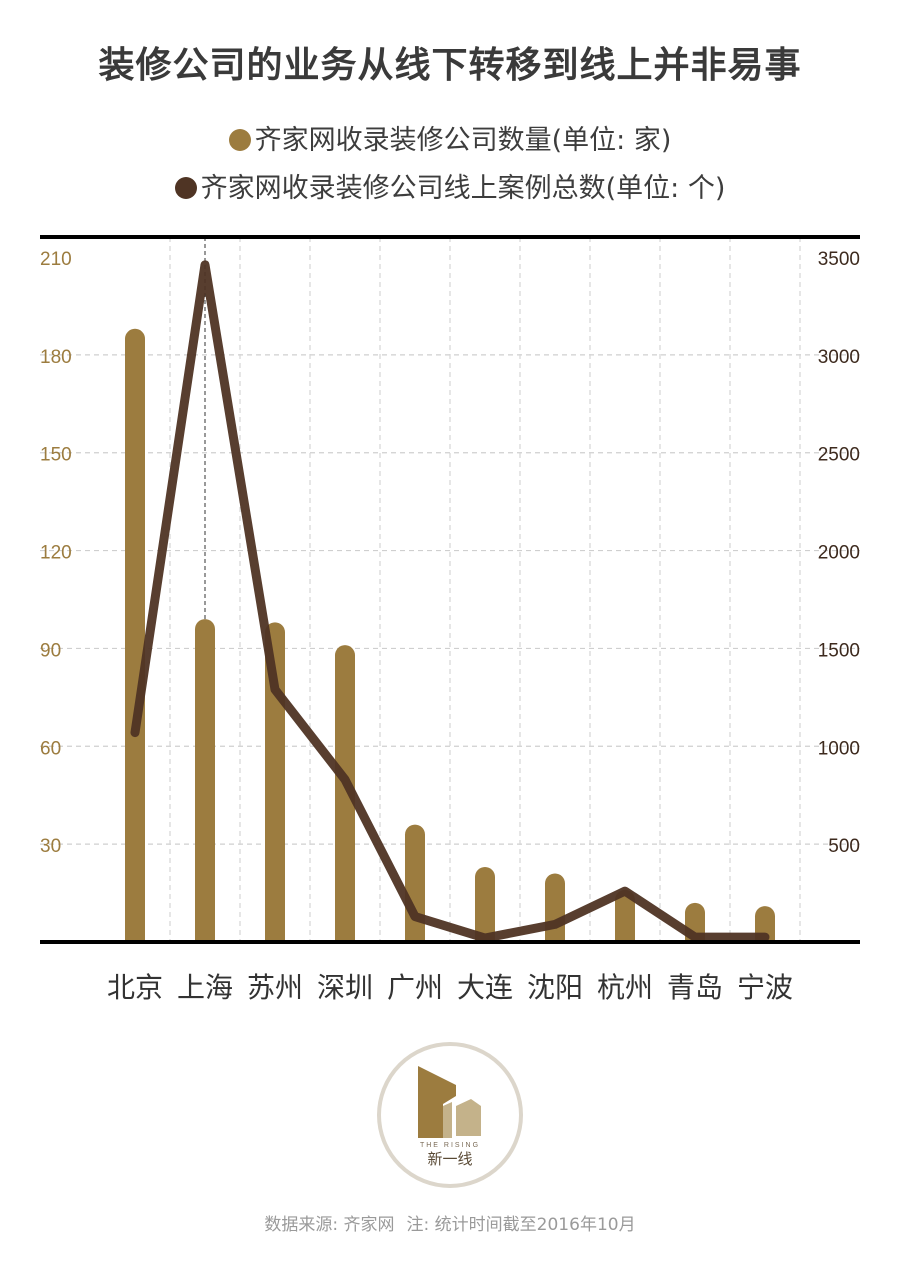 The height and width of the screenshot is (1270, 900). I want to click on x-tick-label: 大连, so click(485, 987).